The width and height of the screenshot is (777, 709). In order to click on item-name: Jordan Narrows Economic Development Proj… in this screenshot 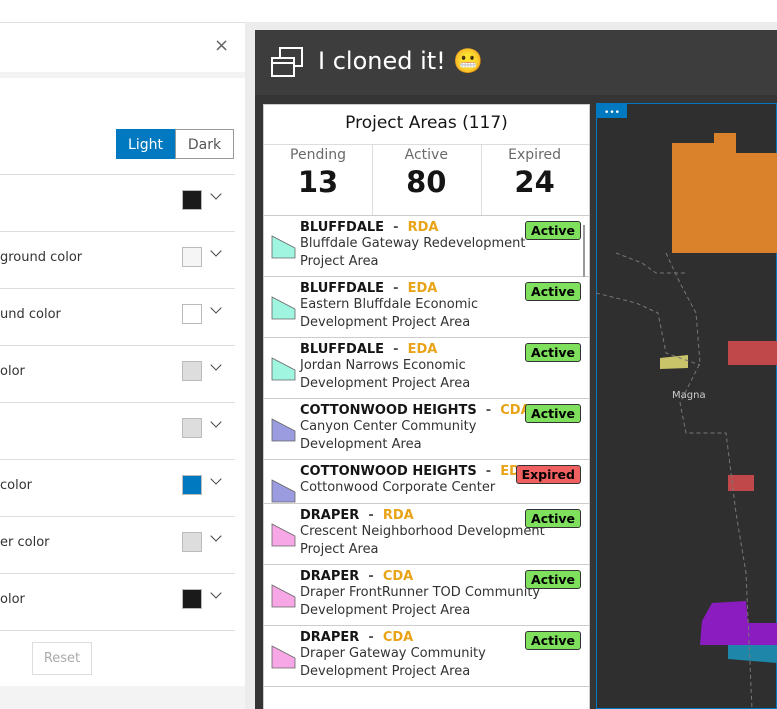, I will do `click(385, 374)`.